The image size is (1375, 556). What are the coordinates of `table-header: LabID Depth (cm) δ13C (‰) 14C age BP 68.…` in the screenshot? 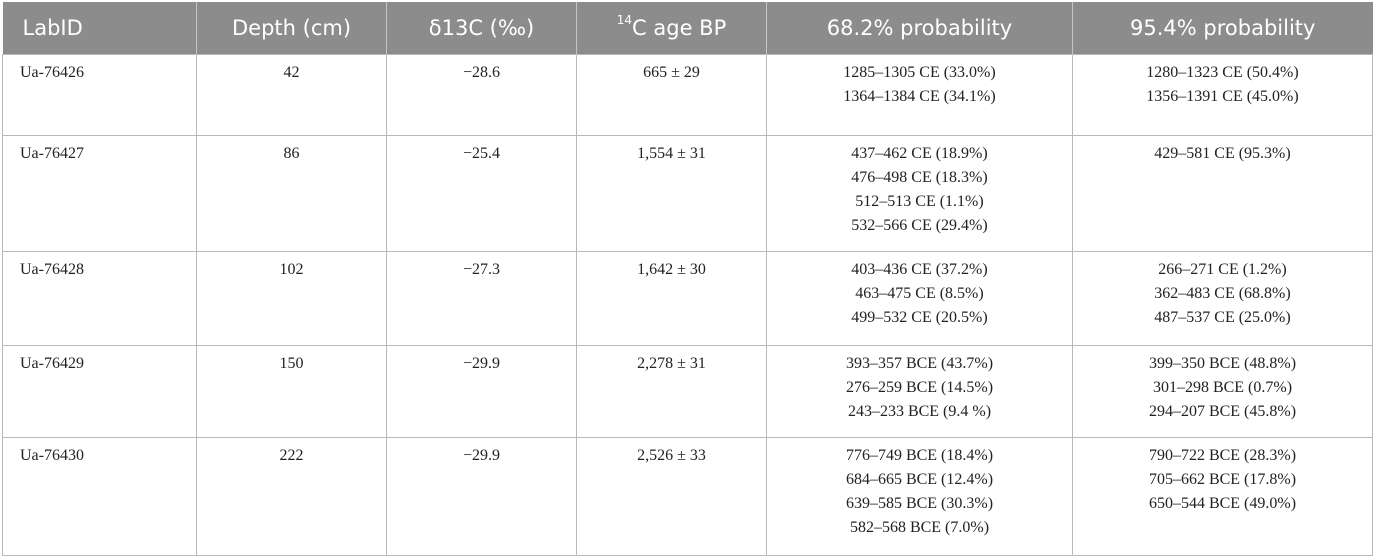 It's located at (687, 28).